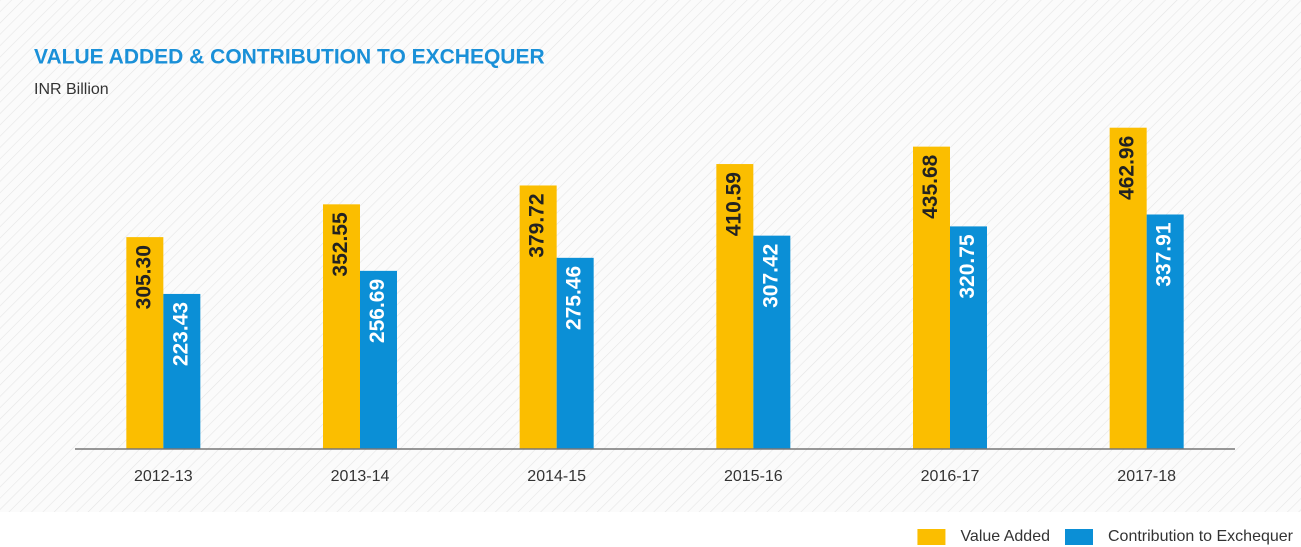 The image size is (1301, 547). I want to click on value-label: 337.91, so click(1164, 254).